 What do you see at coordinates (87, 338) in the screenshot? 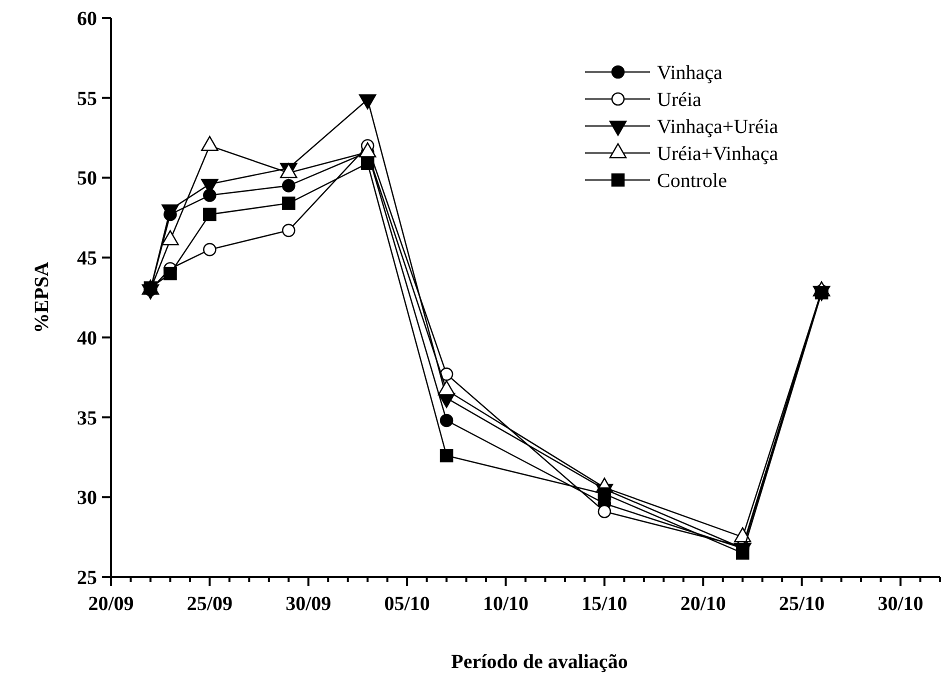
I see `y-tick-label: 40` at bounding box center [87, 338].